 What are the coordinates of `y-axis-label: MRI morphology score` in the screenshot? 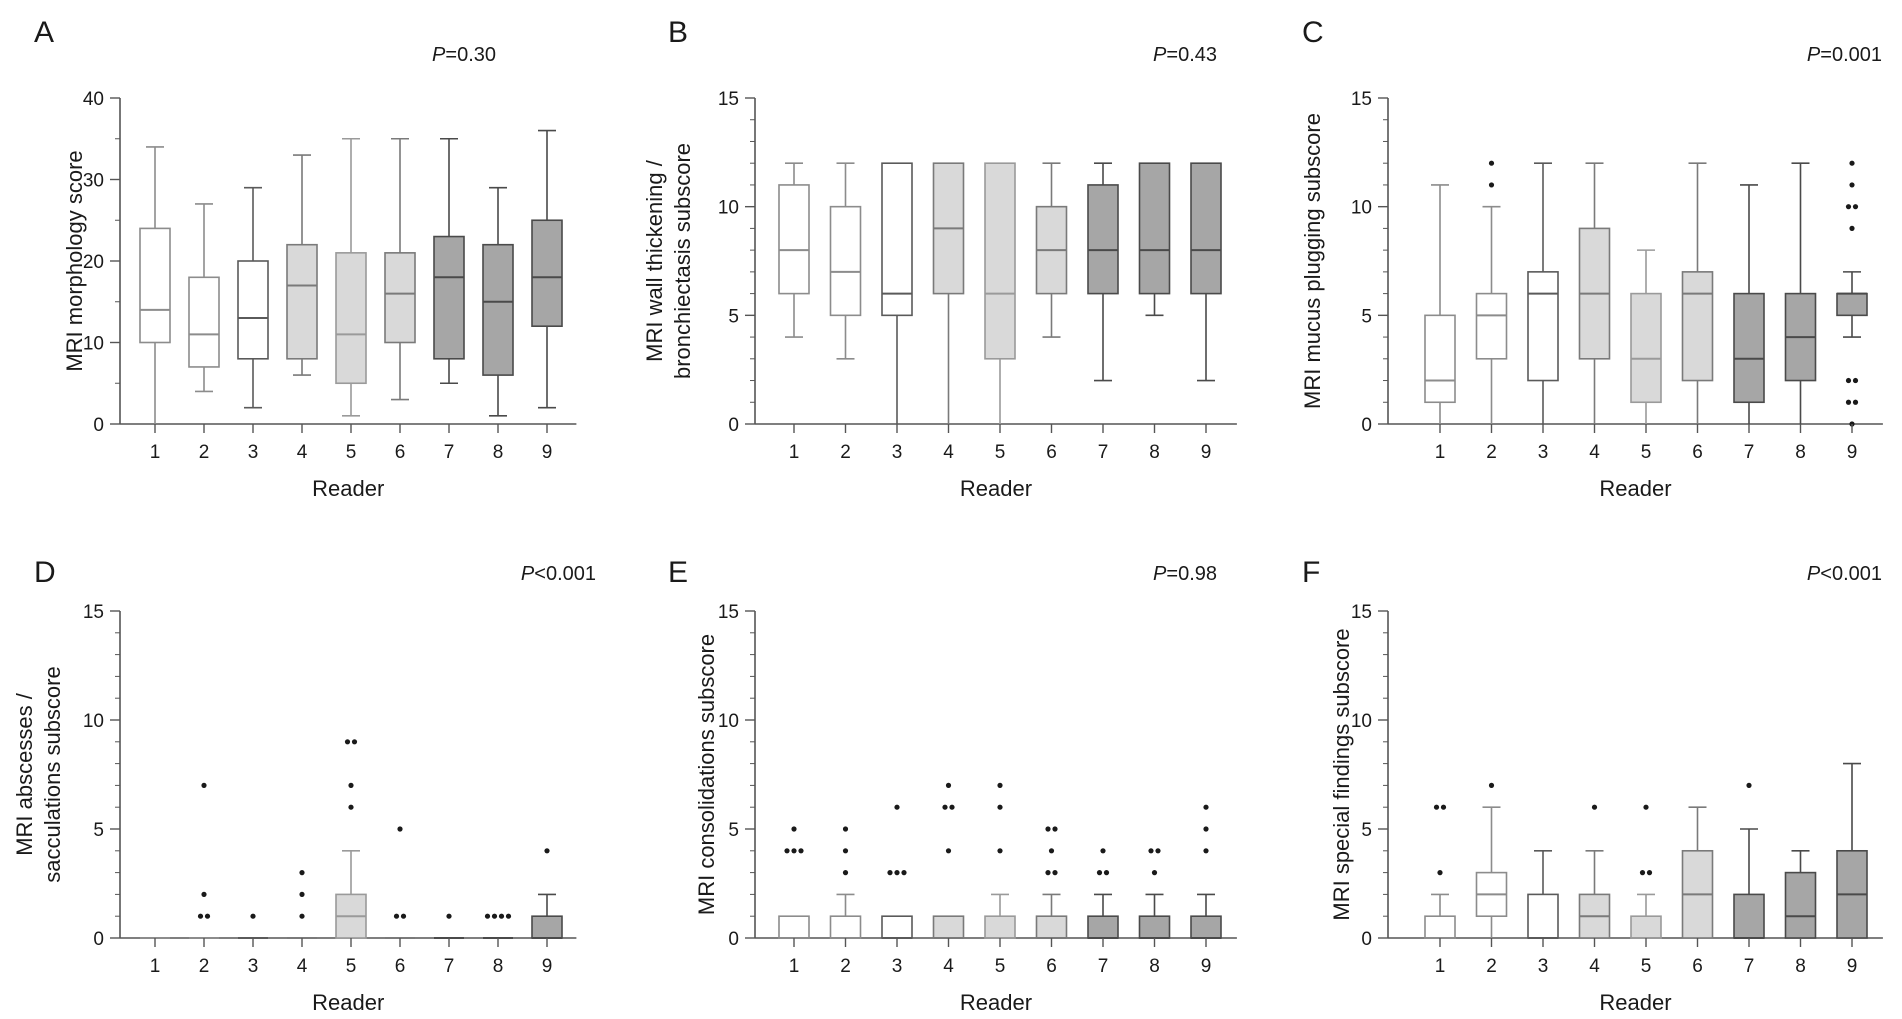 It's located at (74, 260).